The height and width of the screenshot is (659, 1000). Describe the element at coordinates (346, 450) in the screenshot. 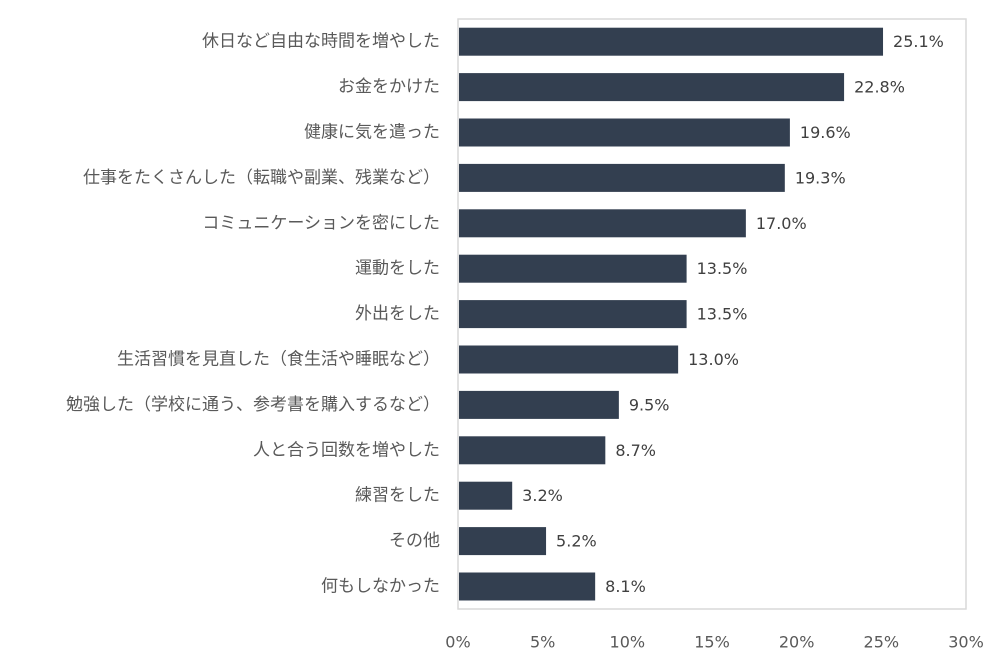

I see `category-label: 人と合う回数を増やした` at that location.